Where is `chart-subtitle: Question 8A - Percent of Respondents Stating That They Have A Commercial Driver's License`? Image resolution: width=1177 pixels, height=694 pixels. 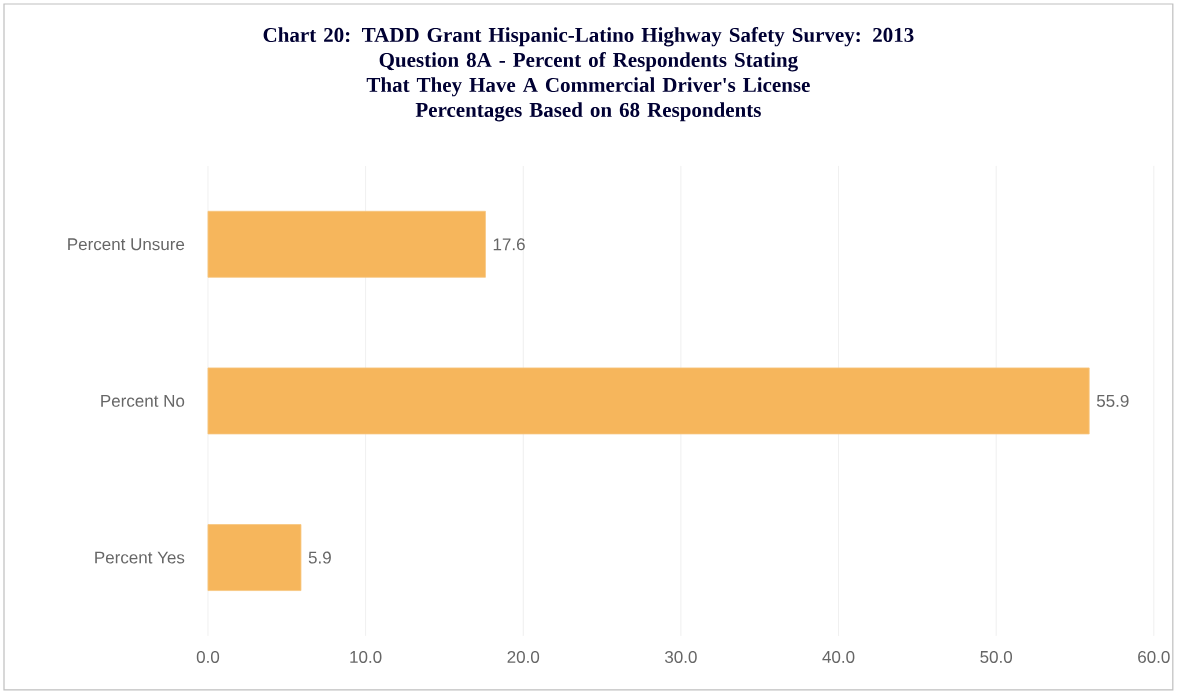
chart-subtitle: Question 8A - Percent of Respondents Stating That They Have A Commercial Driver's License is located at coordinates (588, 74).